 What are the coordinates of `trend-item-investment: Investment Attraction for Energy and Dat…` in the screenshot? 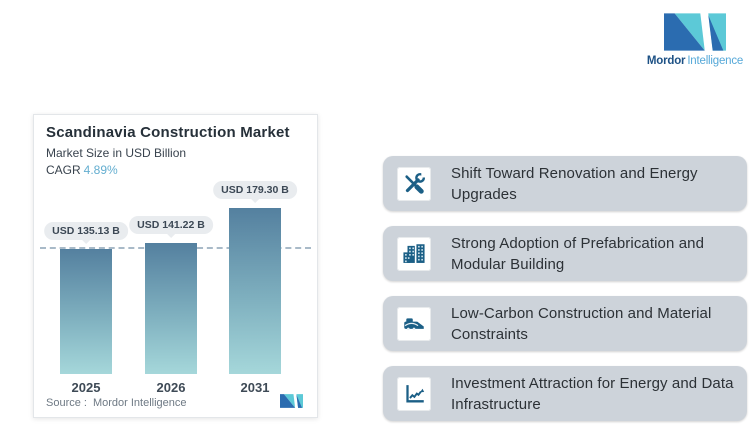 It's located at (565, 393).